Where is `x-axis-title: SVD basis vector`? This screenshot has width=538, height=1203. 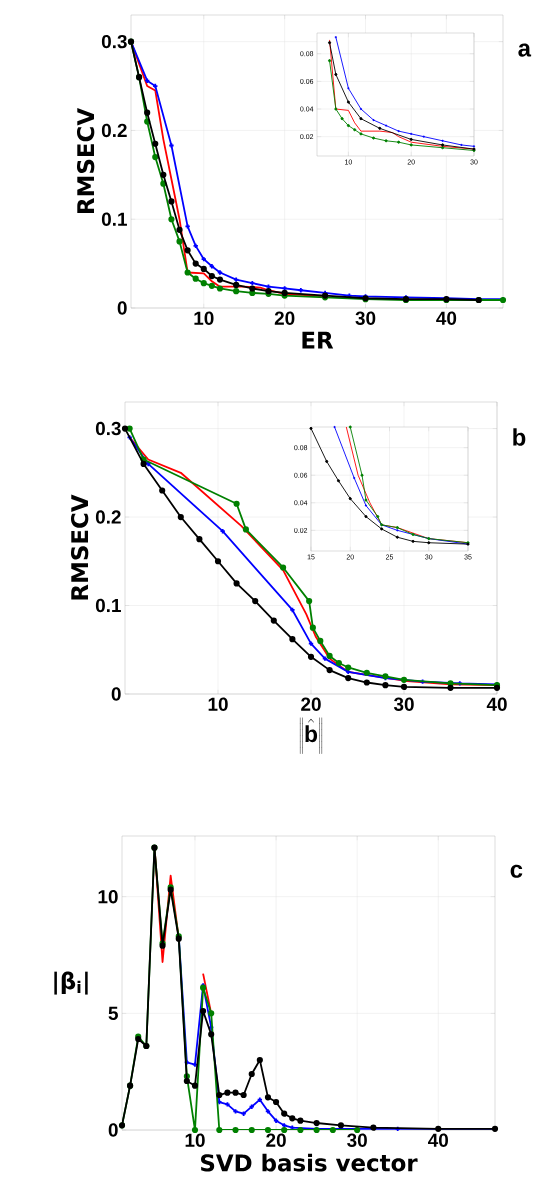
x-axis-title: SVD basis vector is located at coordinates (309, 1162).